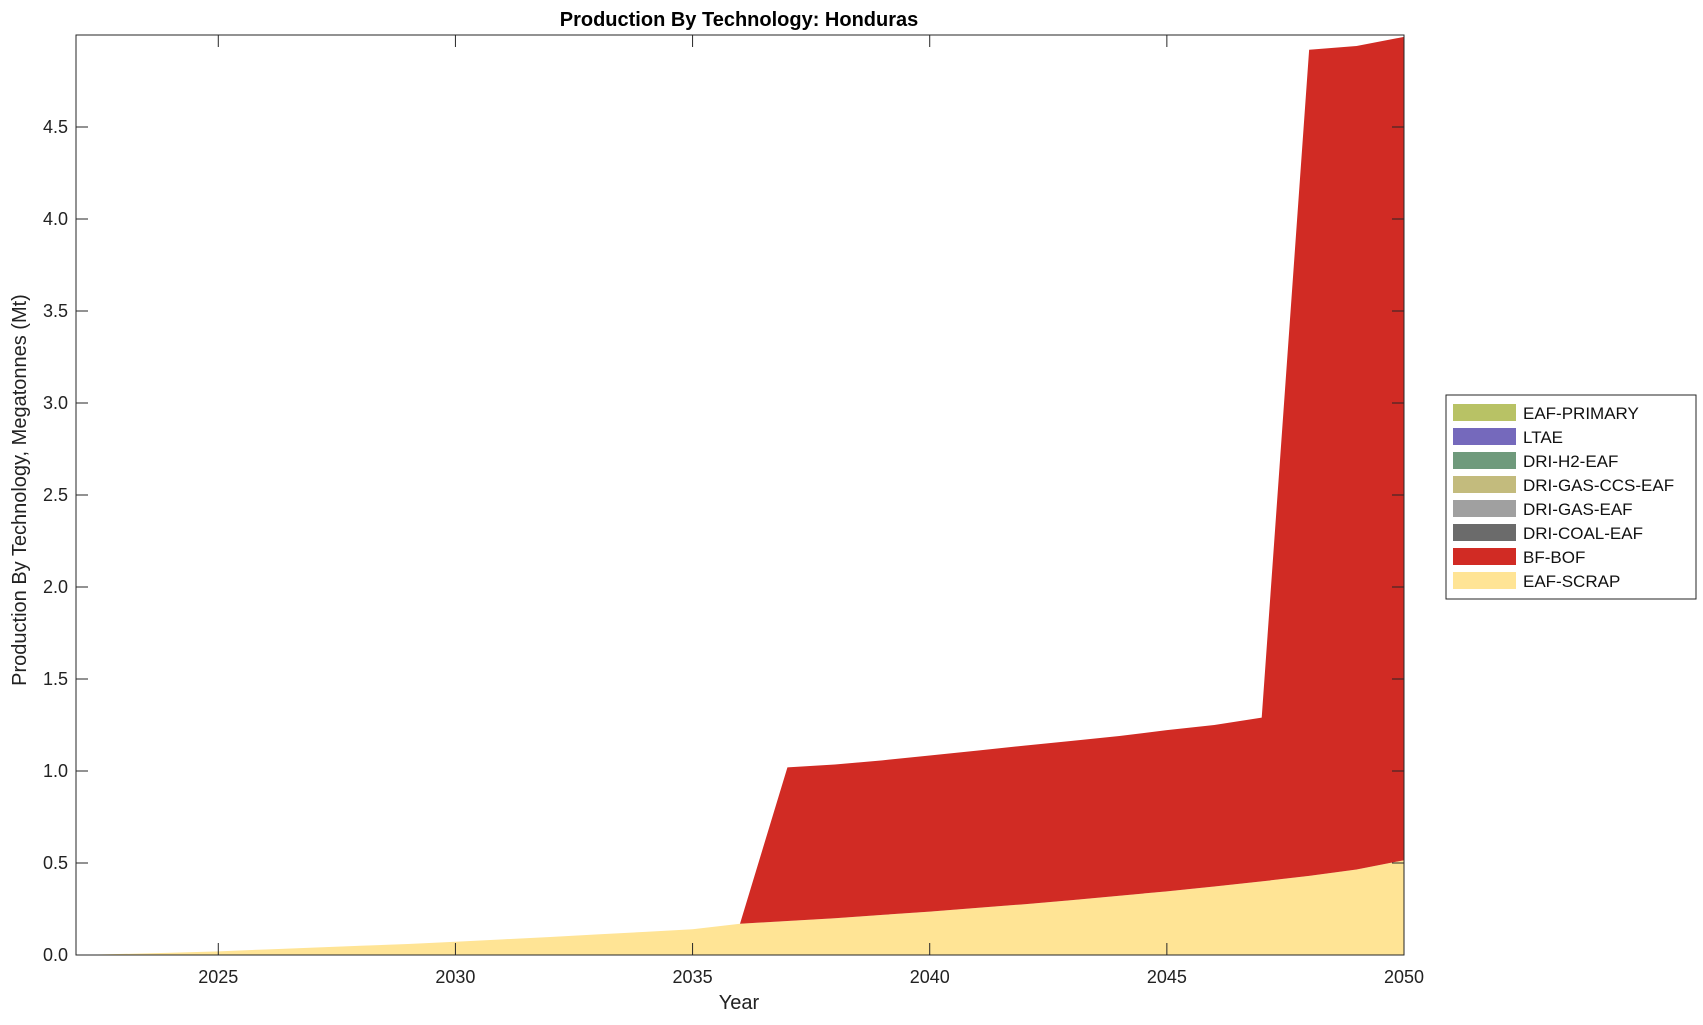 The width and height of the screenshot is (1703, 1025). Describe the element at coordinates (1578, 509) in the screenshot. I see `legend-label-dri-gas-eaf: DRI-GAS-EAF` at that location.